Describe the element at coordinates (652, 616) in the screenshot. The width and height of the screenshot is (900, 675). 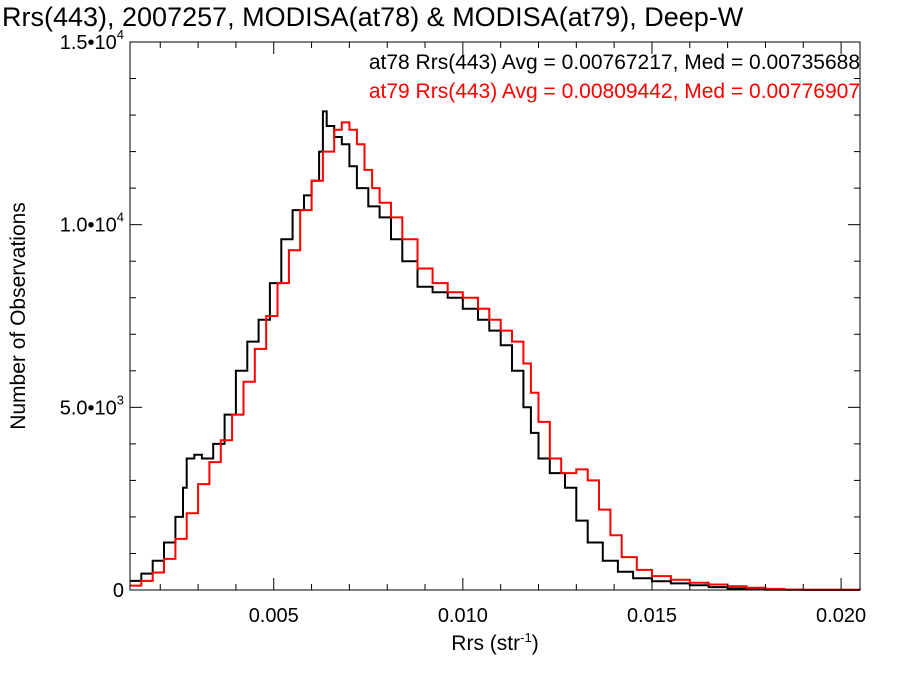
I see `x-tick-label: 0.015` at that location.